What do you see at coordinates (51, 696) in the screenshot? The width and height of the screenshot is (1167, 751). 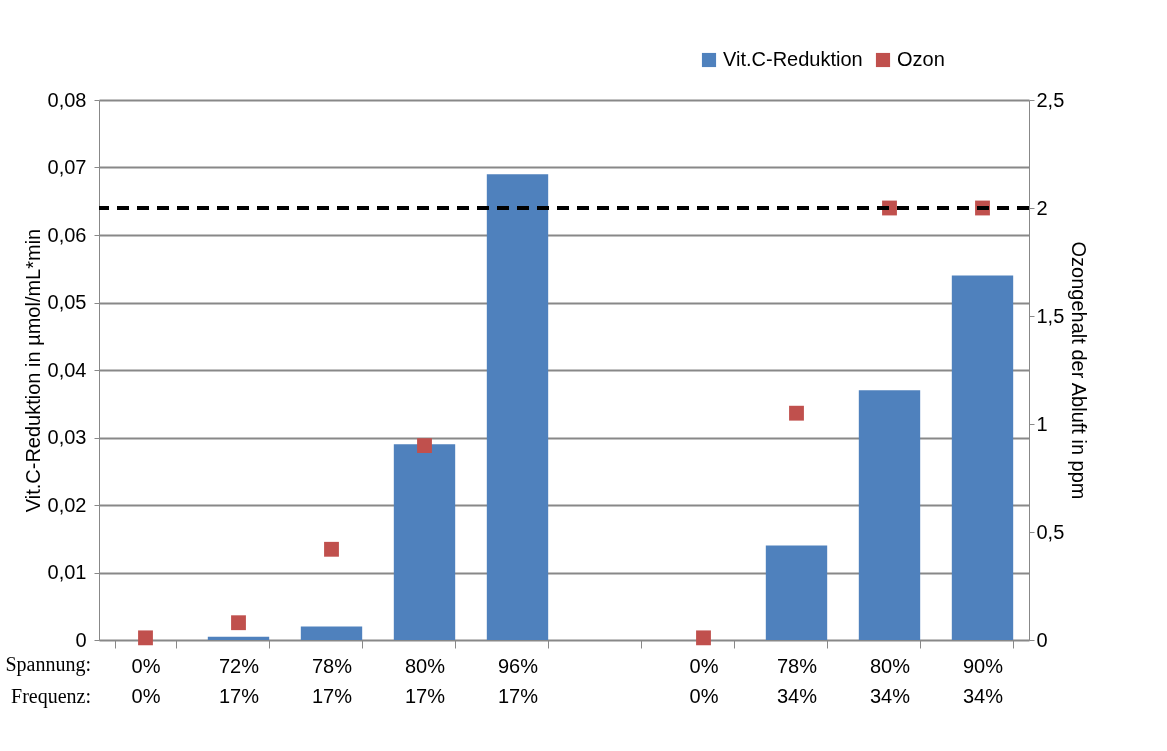 I see `text: Frequenz:` at bounding box center [51, 696].